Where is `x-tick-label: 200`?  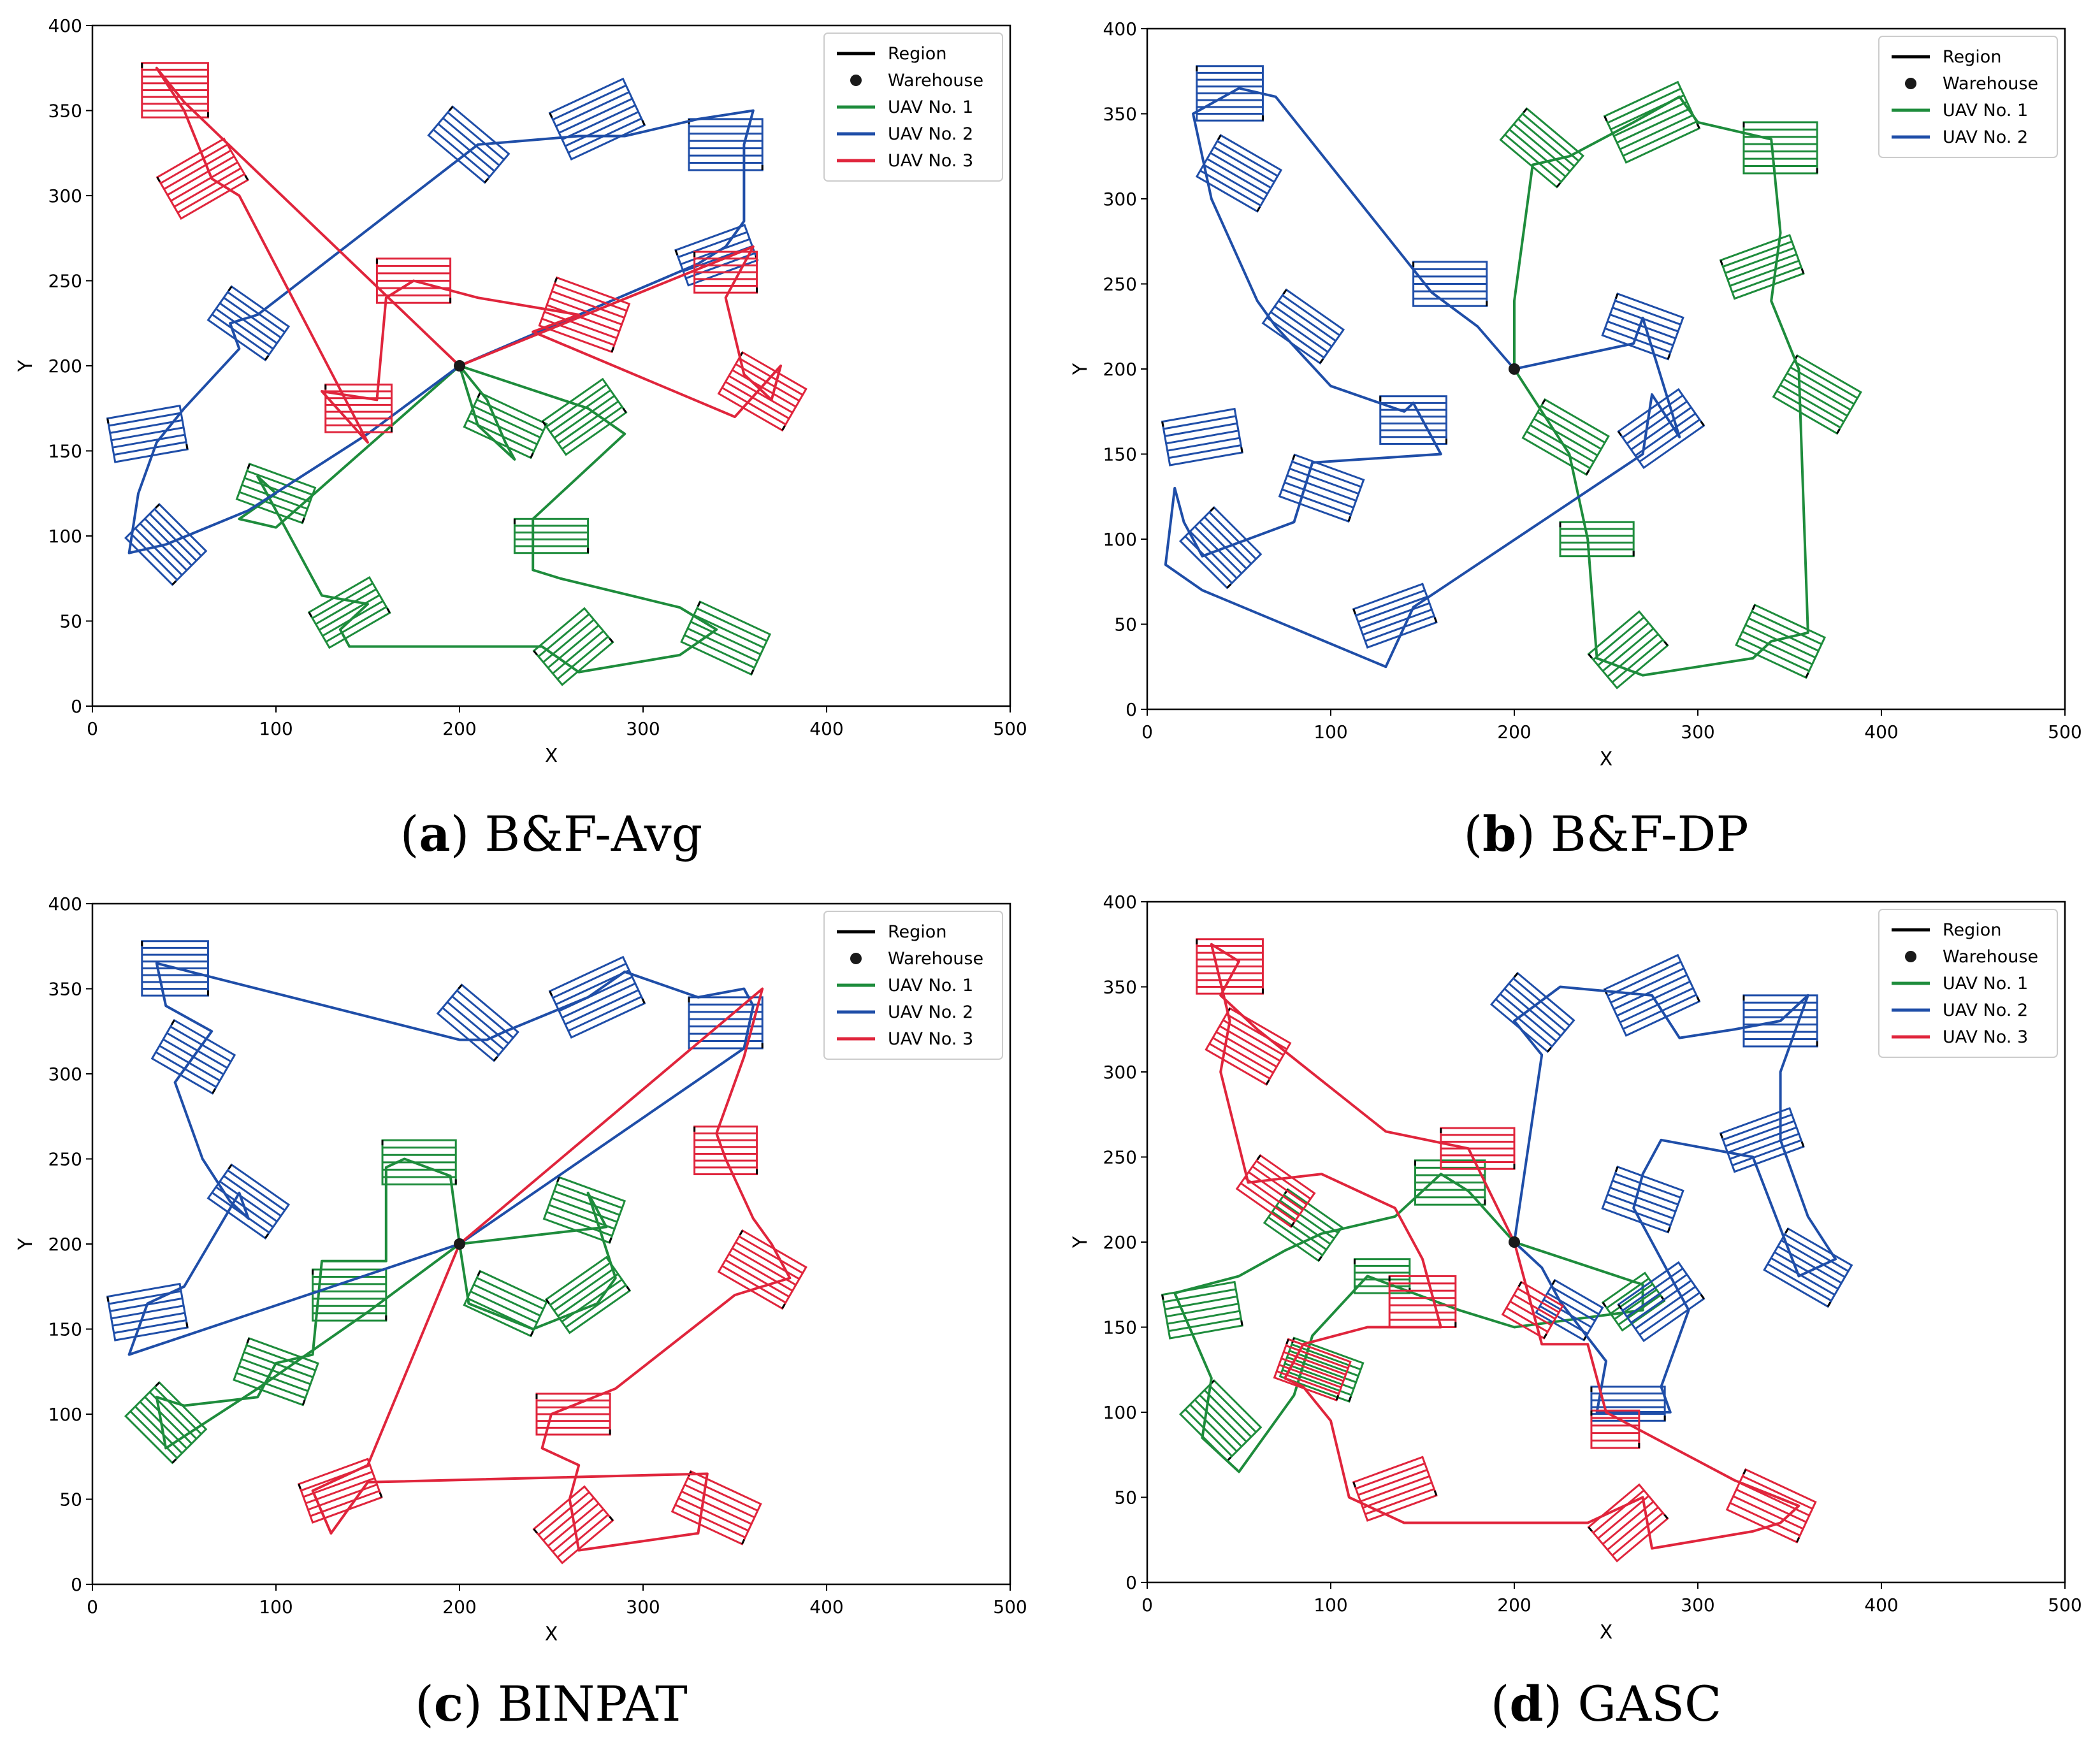
x-tick-label: 200 is located at coordinates (1514, 1605).